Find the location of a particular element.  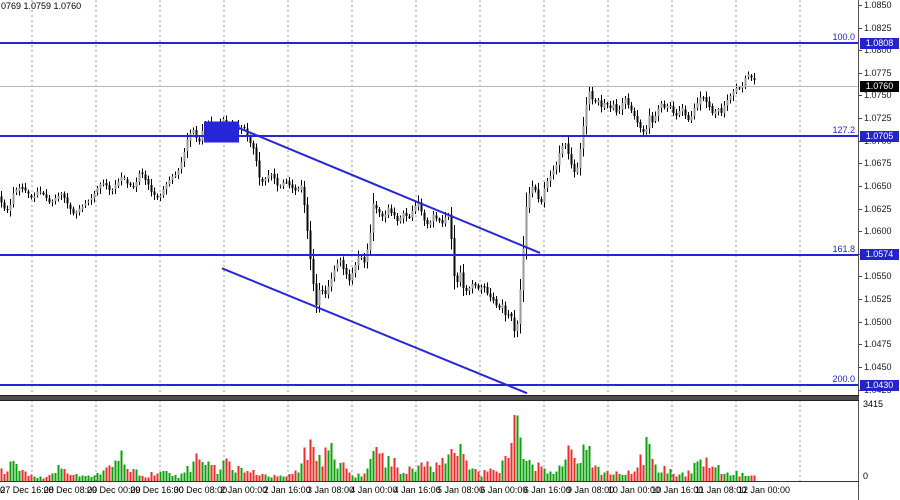

date-label: 9 Jan 08:00 is located at coordinates (591, 490).